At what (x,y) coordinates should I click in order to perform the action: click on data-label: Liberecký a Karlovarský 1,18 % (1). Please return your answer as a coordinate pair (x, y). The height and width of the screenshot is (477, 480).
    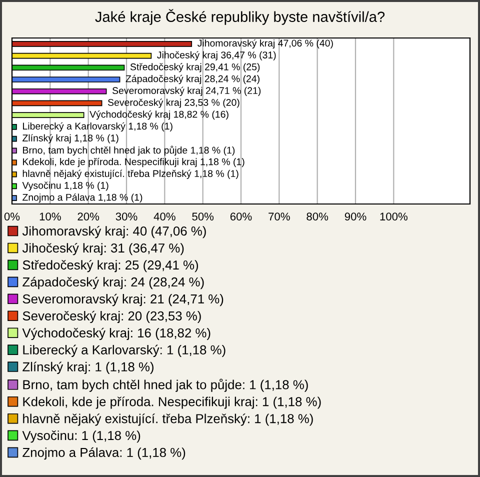
    Looking at the image, I should click on (97, 127).